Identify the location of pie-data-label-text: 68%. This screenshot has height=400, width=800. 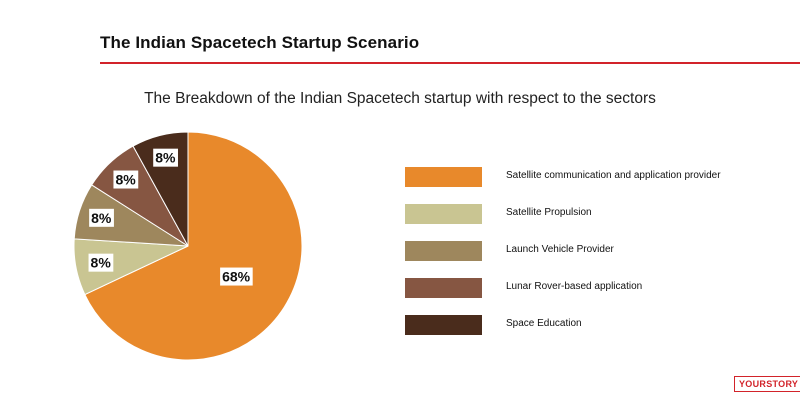
(236, 277).